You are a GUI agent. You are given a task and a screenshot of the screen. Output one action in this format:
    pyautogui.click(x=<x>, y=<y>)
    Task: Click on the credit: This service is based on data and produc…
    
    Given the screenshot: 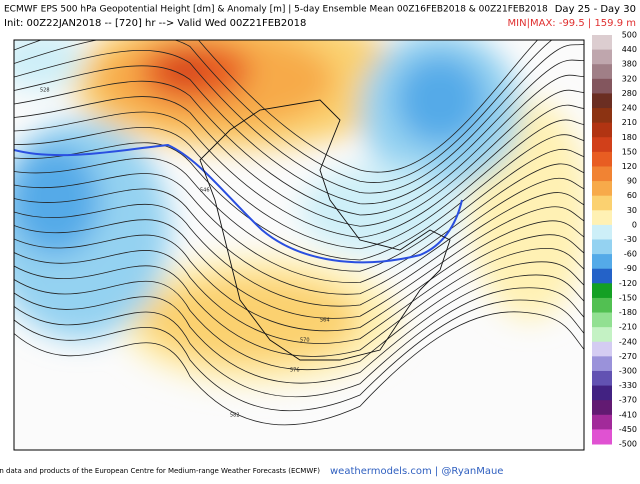 What is the action you would take?
    pyautogui.click(x=160, y=471)
    